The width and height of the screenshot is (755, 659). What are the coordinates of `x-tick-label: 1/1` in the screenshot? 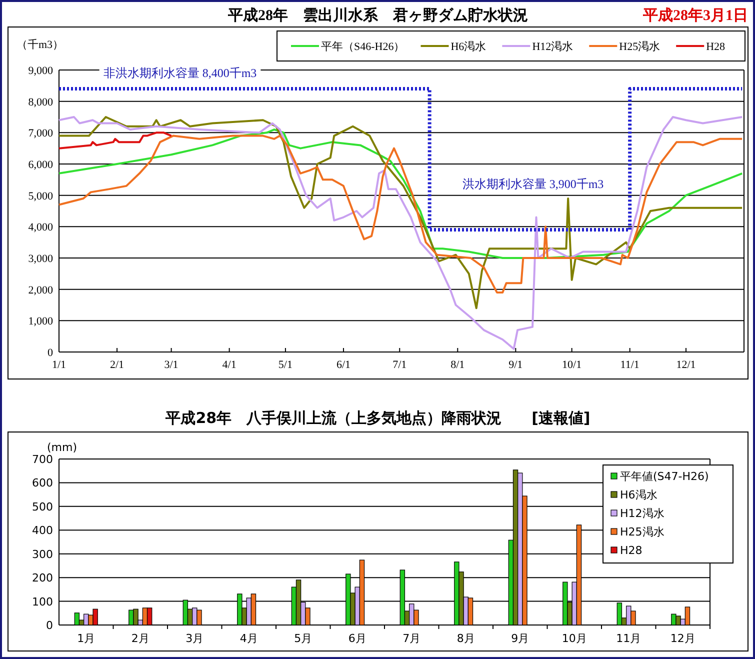 It's located at (59, 365).